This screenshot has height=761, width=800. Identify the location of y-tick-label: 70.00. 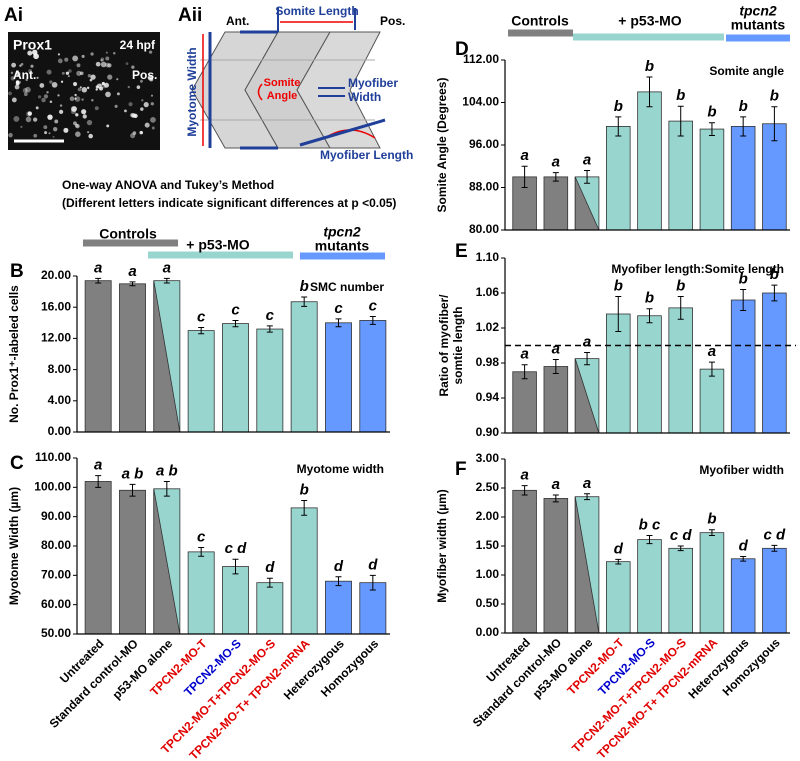
(56, 575).